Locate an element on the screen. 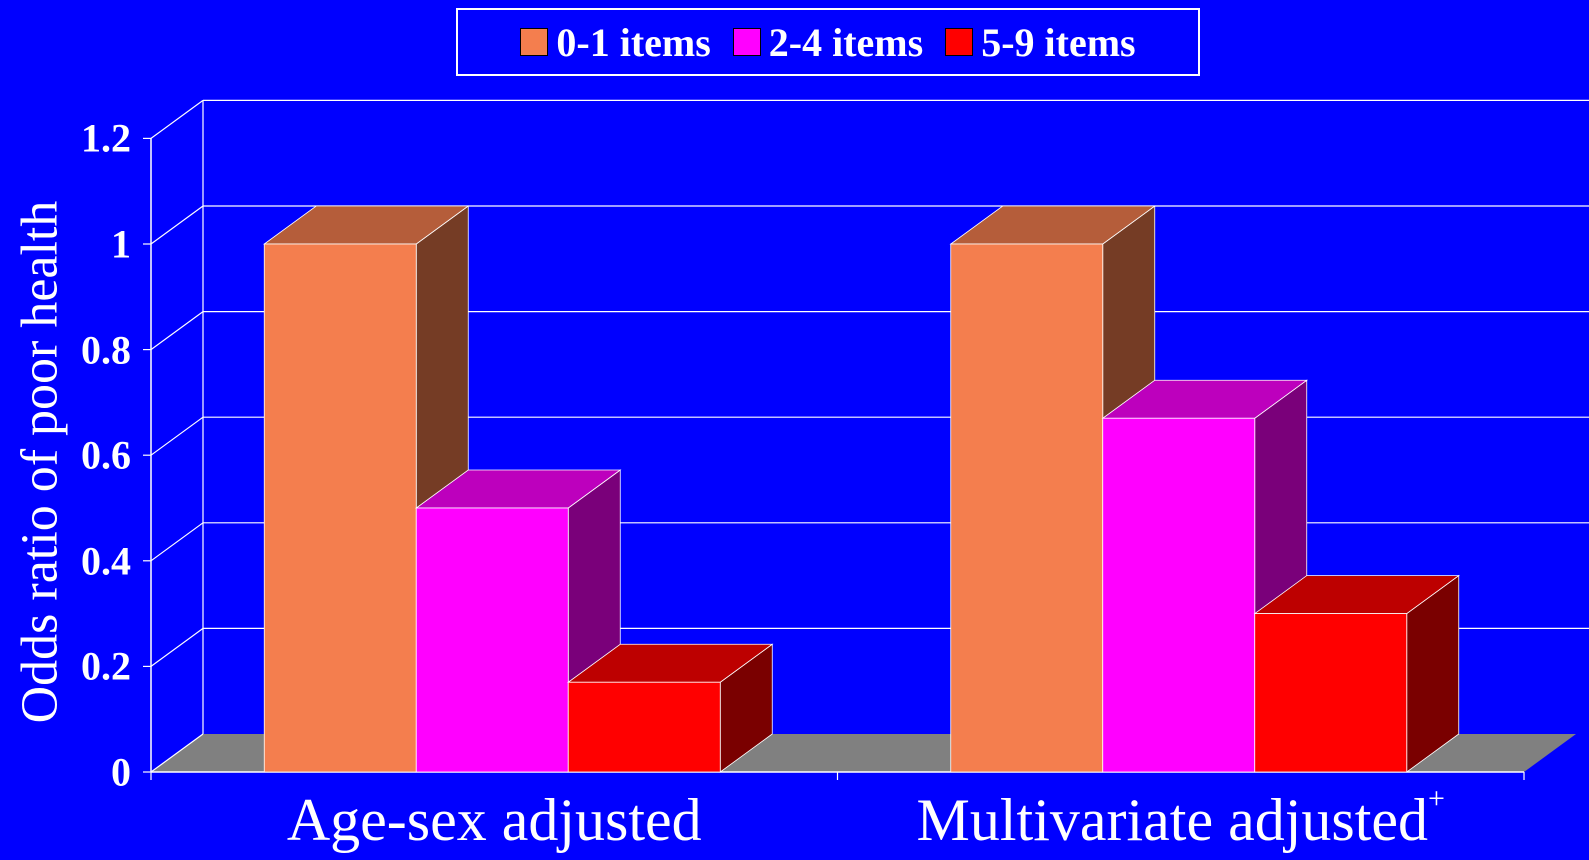  legend-label: 5-9 items is located at coordinates (1058, 42).